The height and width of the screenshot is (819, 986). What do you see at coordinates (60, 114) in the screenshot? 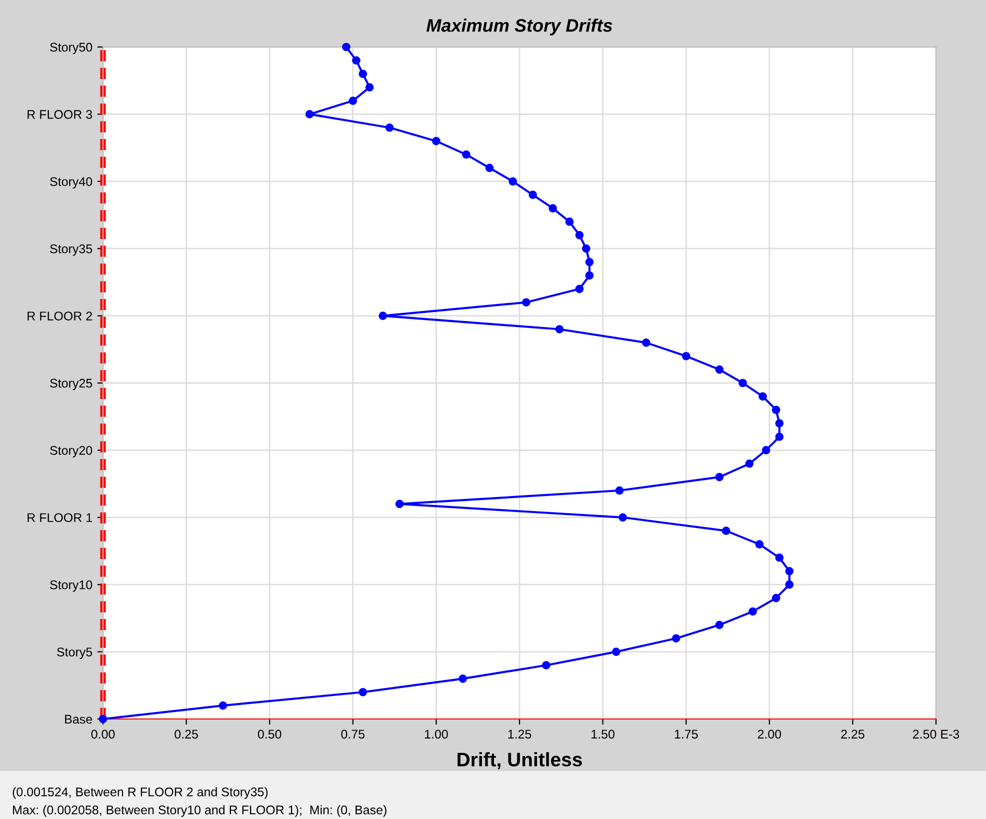
I see `y-tick-label: R FLOOR 3` at bounding box center [60, 114].